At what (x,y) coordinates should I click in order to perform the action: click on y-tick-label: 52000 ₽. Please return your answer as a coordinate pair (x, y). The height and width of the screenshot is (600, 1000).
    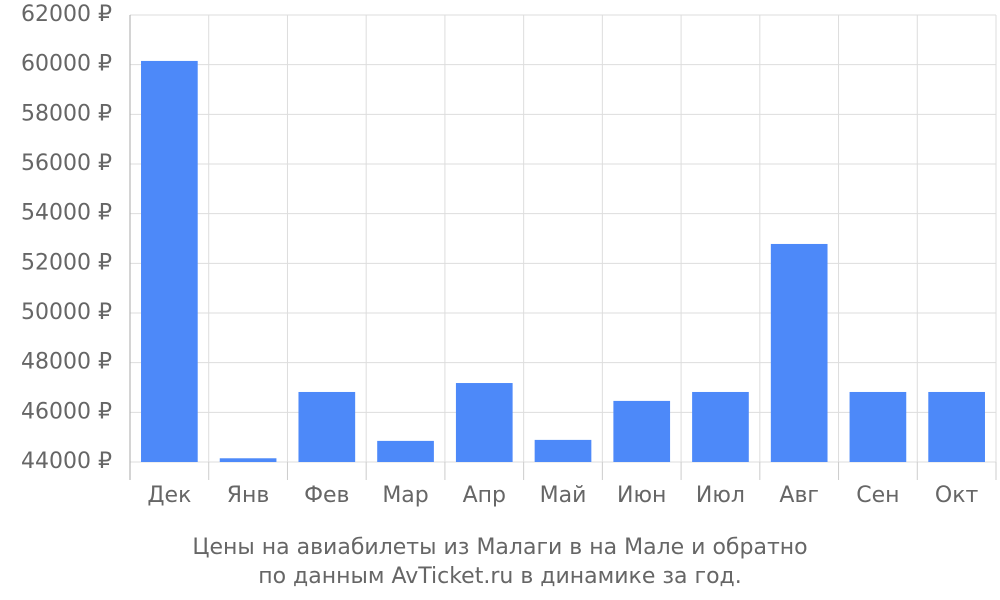
    Looking at the image, I should click on (66, 262).